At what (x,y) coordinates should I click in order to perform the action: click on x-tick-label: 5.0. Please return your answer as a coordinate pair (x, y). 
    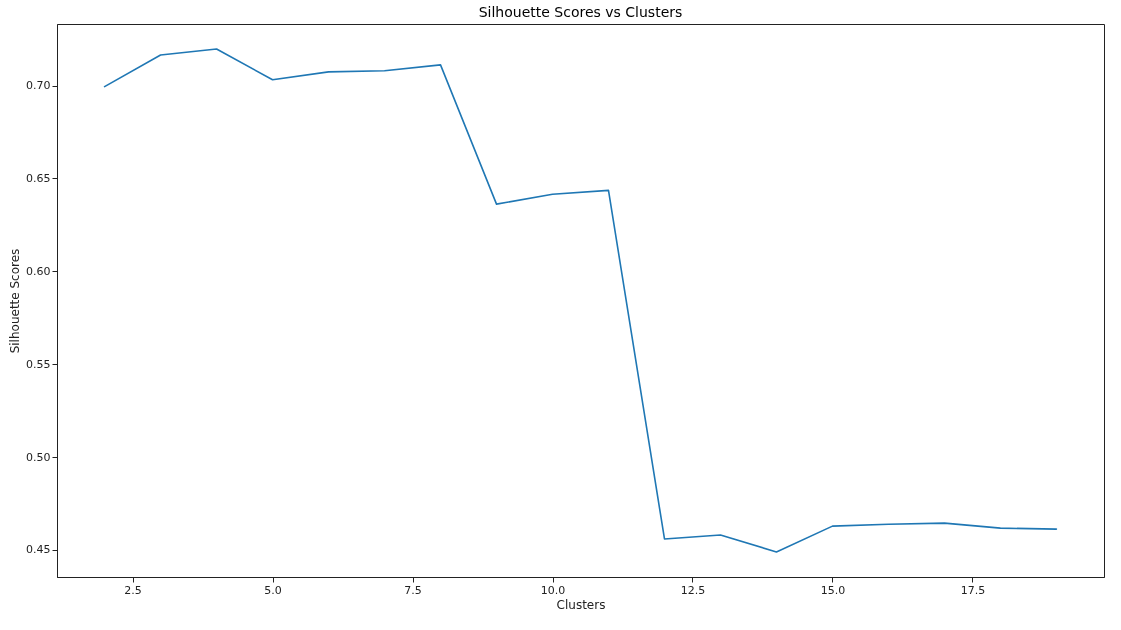
    Looking at the image, I should click on (273, 590).